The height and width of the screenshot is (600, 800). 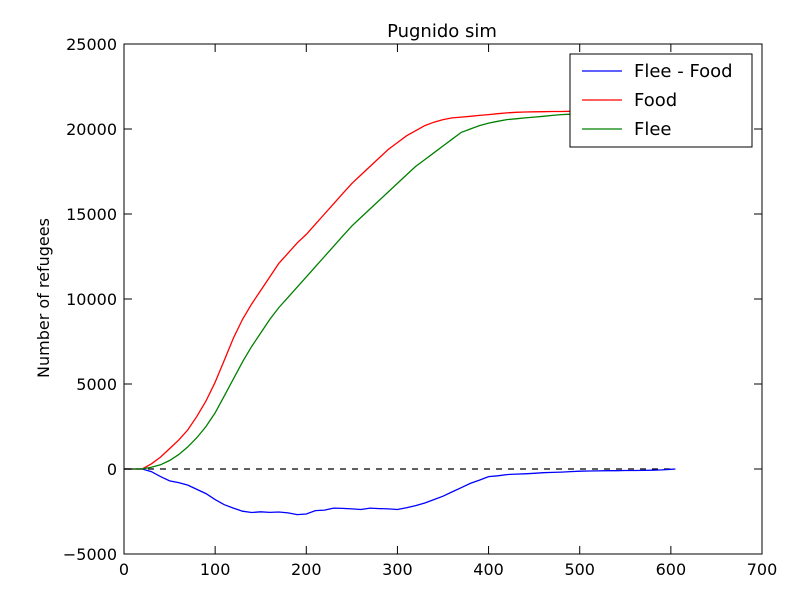 I want to click on x-tick-label: 400, so click(x=488, y=569).